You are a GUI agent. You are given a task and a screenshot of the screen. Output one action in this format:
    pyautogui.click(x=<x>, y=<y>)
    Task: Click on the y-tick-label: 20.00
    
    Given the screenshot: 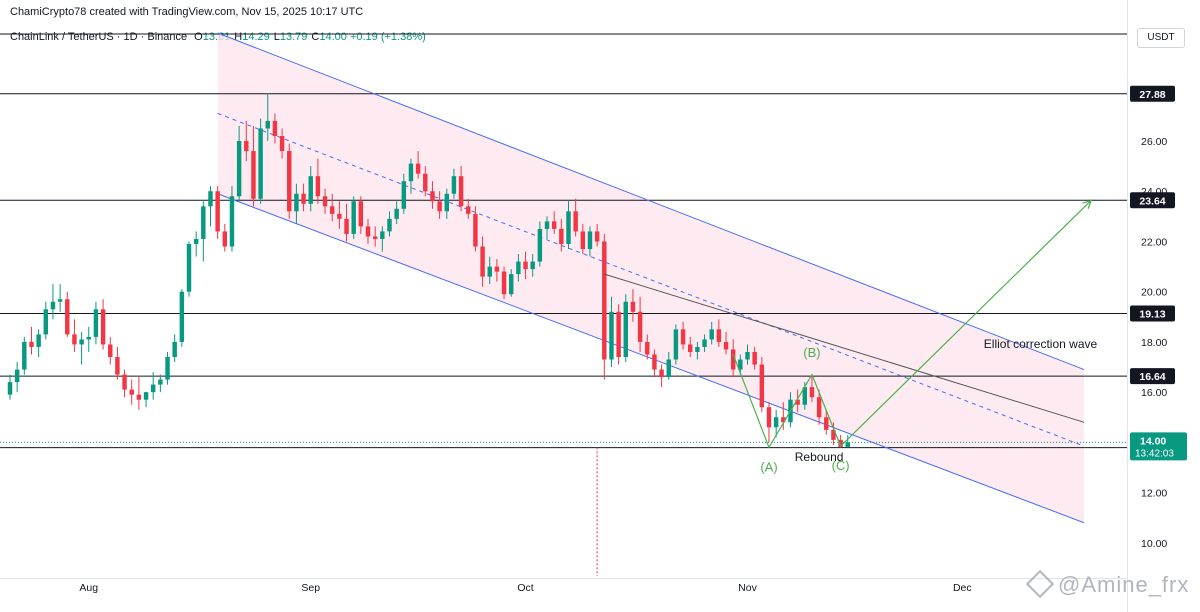 What is the action you would take?
    pyautogui.click(x=1154, y=293)
    